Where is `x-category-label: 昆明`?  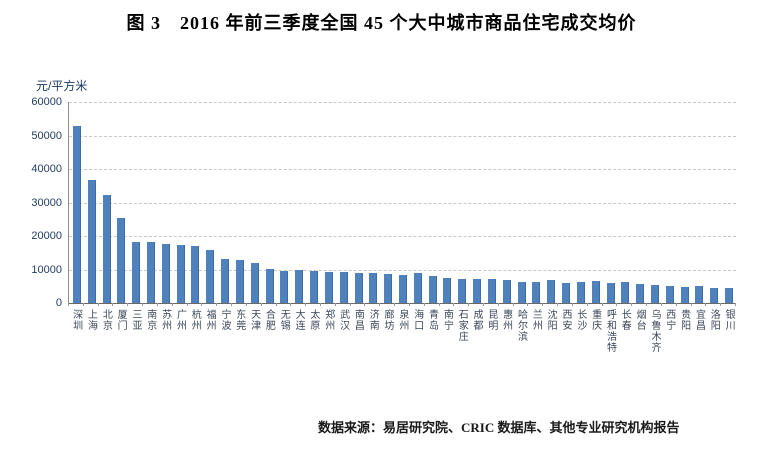 x-category-label: 昆明 is located at coordinates (491, 320).